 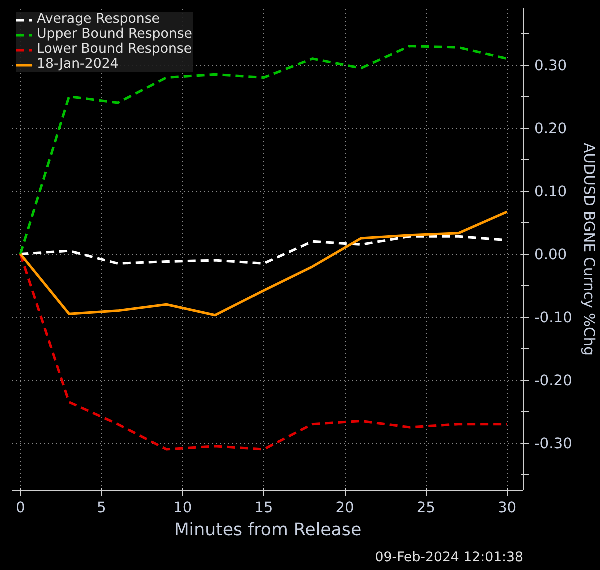 What do you see at coordinates (551, 192) in the screenshot?
I see `y-tick-label: 0.10` at bounding box center [551, 192].